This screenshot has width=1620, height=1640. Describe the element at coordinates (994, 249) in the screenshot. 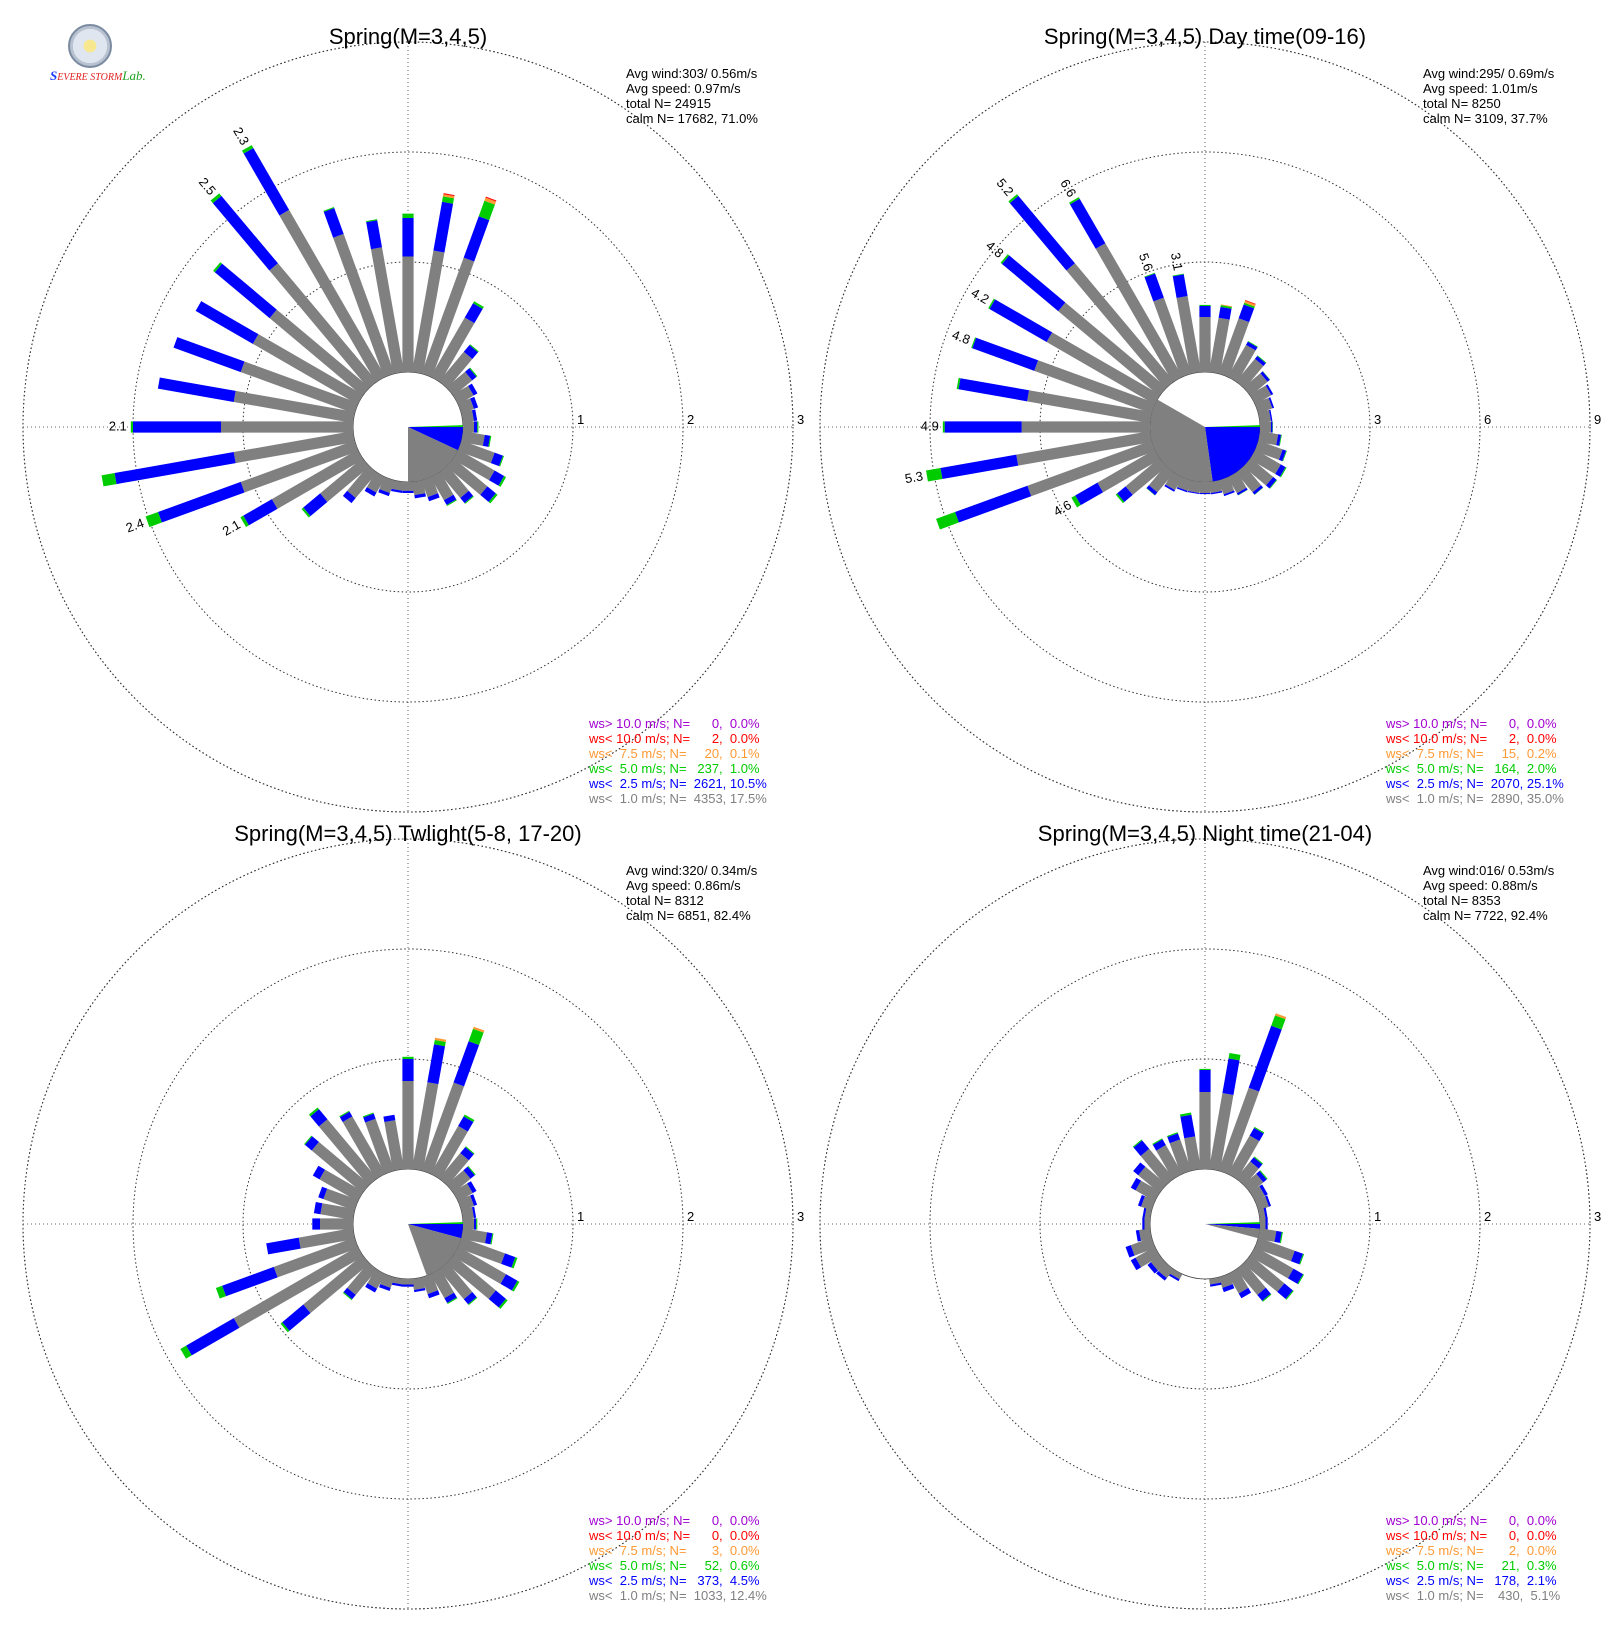

I see `bar-value-label: 4.8` at that location.